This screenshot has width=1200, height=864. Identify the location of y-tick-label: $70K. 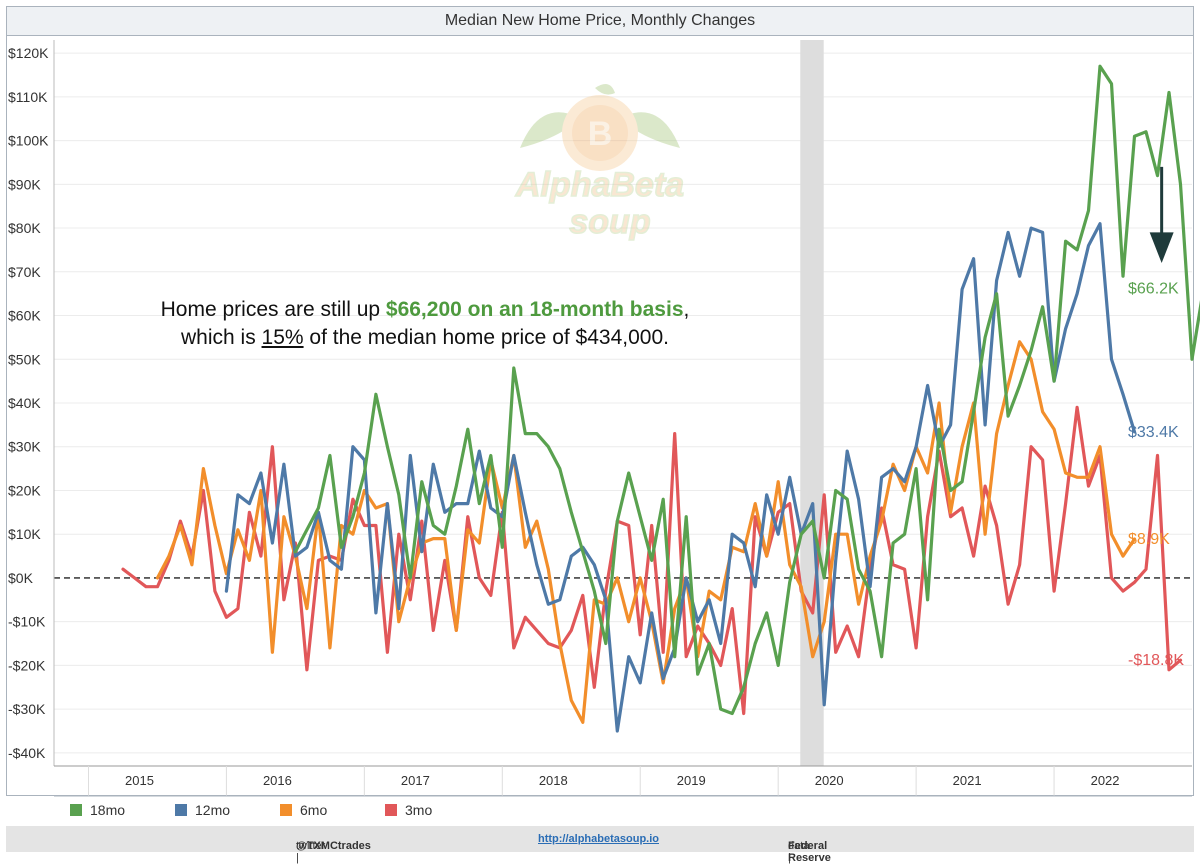
(24, 272).